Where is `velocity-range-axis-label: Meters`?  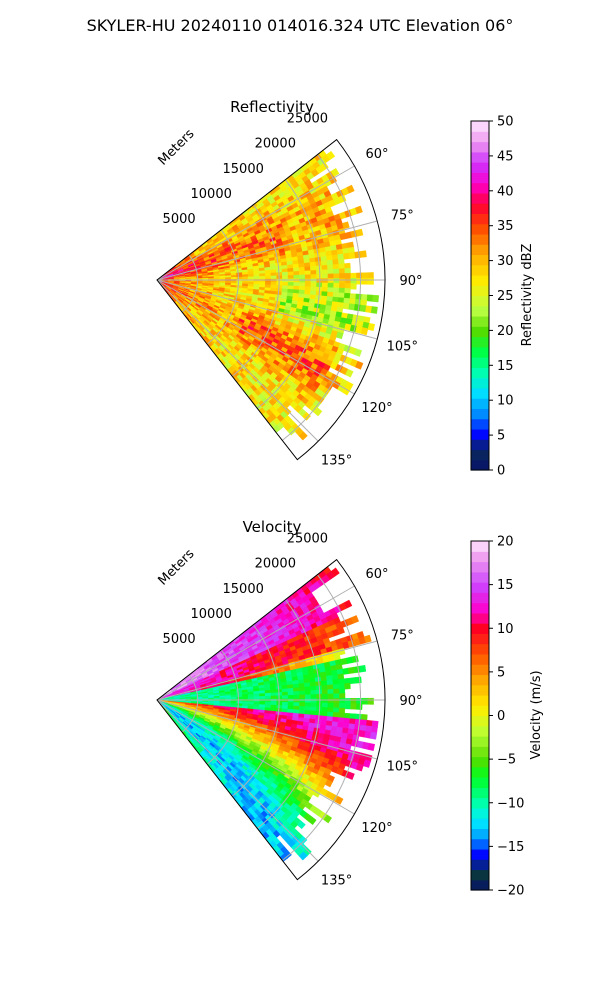 velocity-range-axis-label: Meters is located at coordinates (177, 567).